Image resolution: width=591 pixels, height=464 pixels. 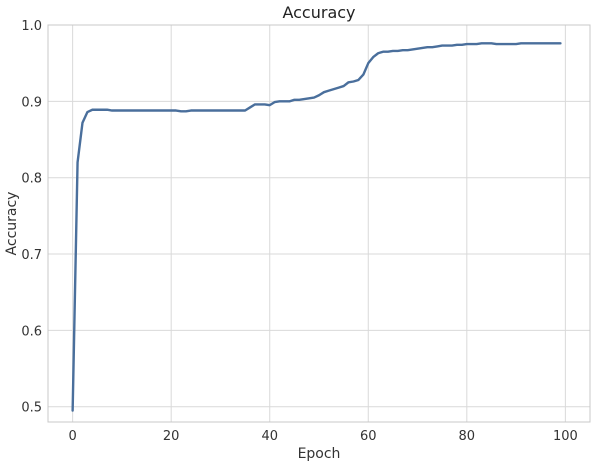 I want to click on y-axis-ticks: 0.5 0.6 0.7 0.8 0.9 1.0, so click(x=31, y=217).